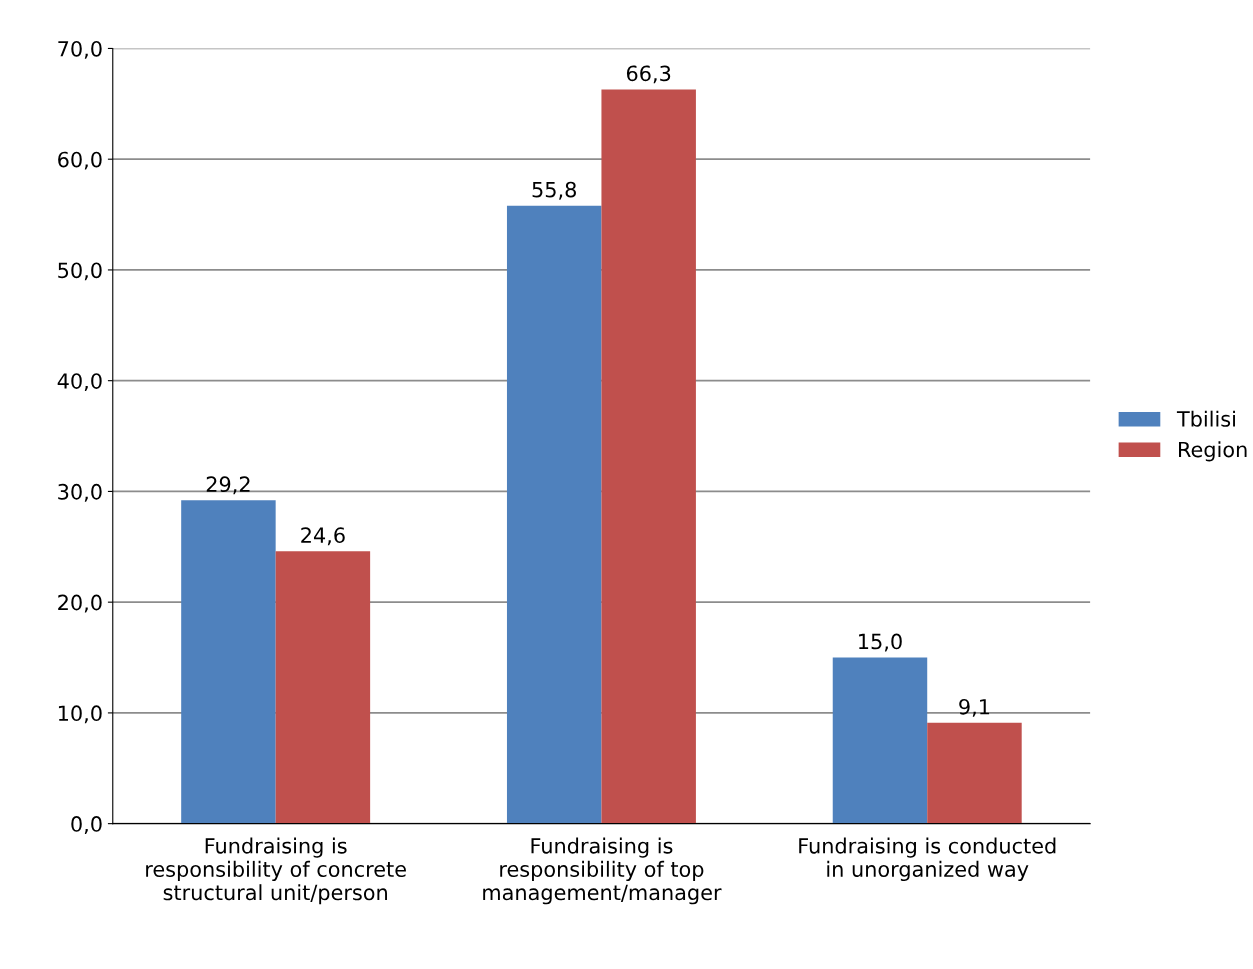 The width and height of the screenshot is (1253, 969). Describe the element at coordinates (80, 603) in the screenshot. I see `y-tick-label: 20,0` at that location.